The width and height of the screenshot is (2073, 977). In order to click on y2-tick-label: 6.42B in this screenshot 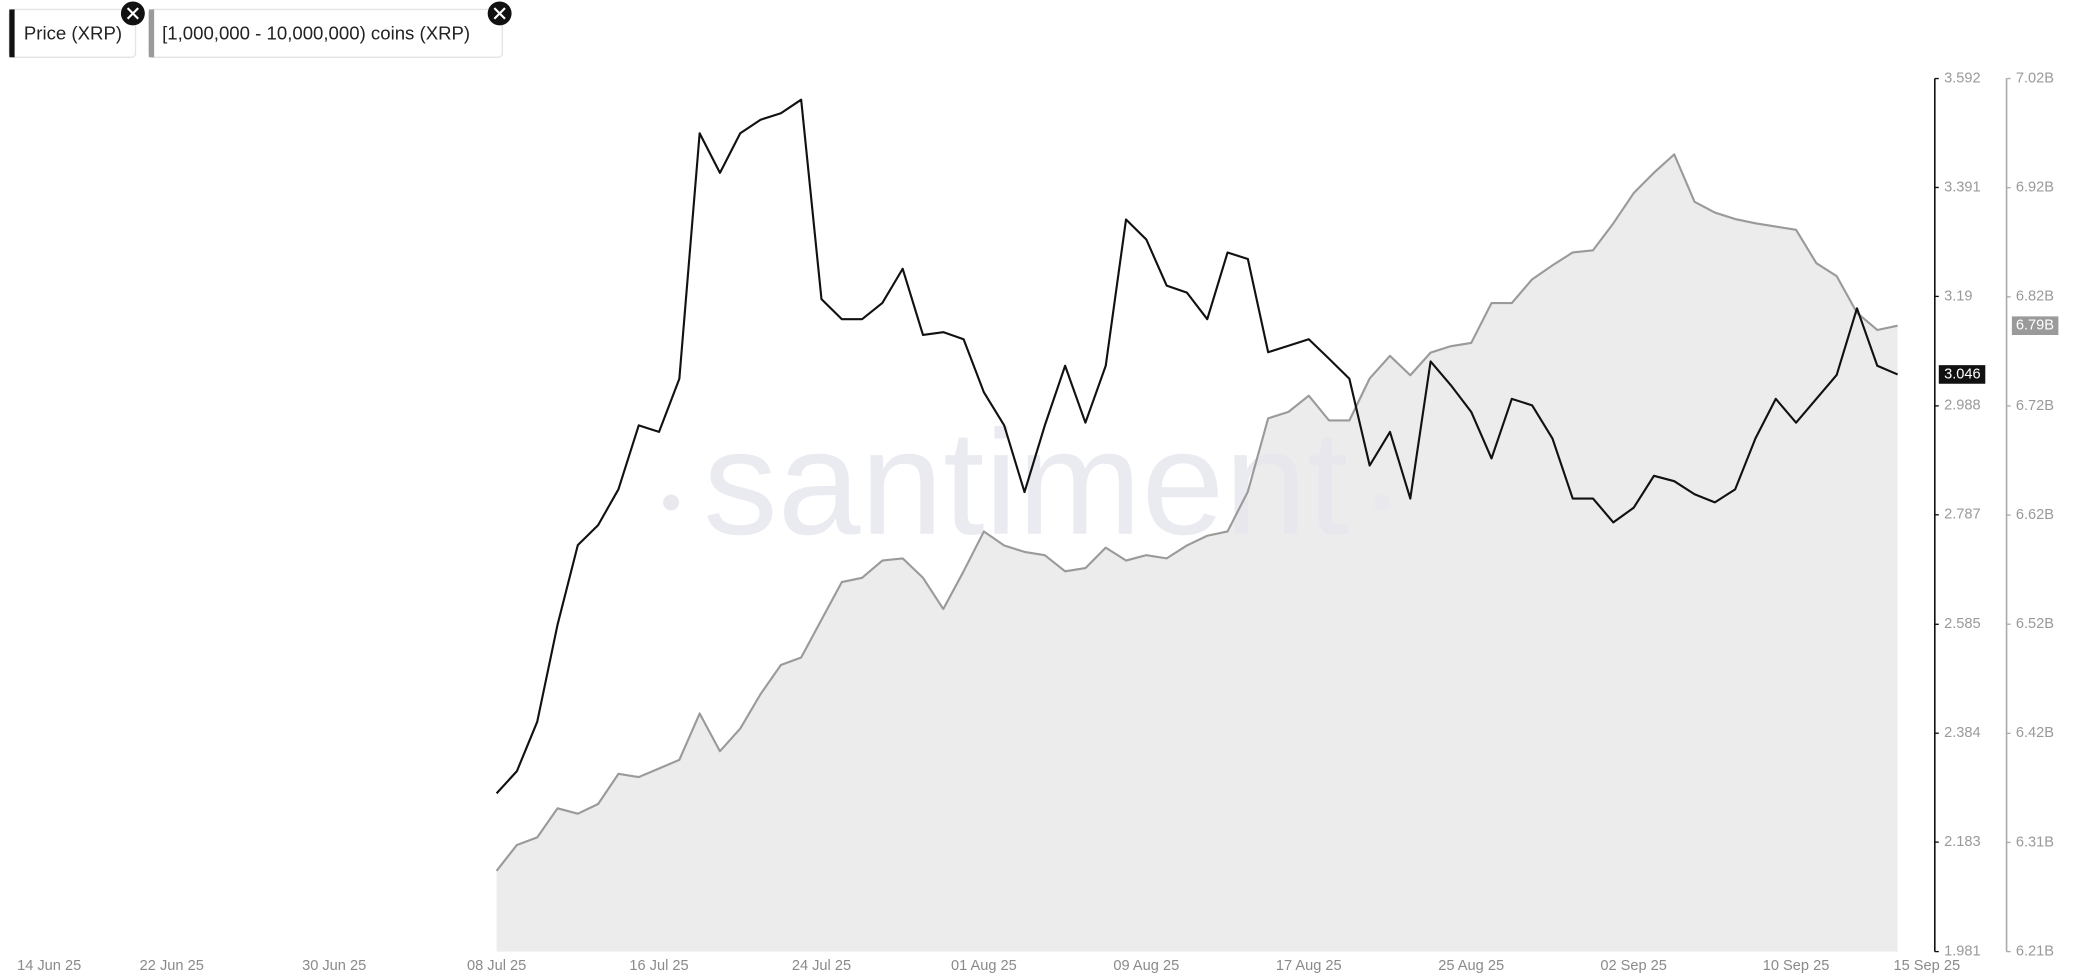, I will do `click(2035, 733)`.